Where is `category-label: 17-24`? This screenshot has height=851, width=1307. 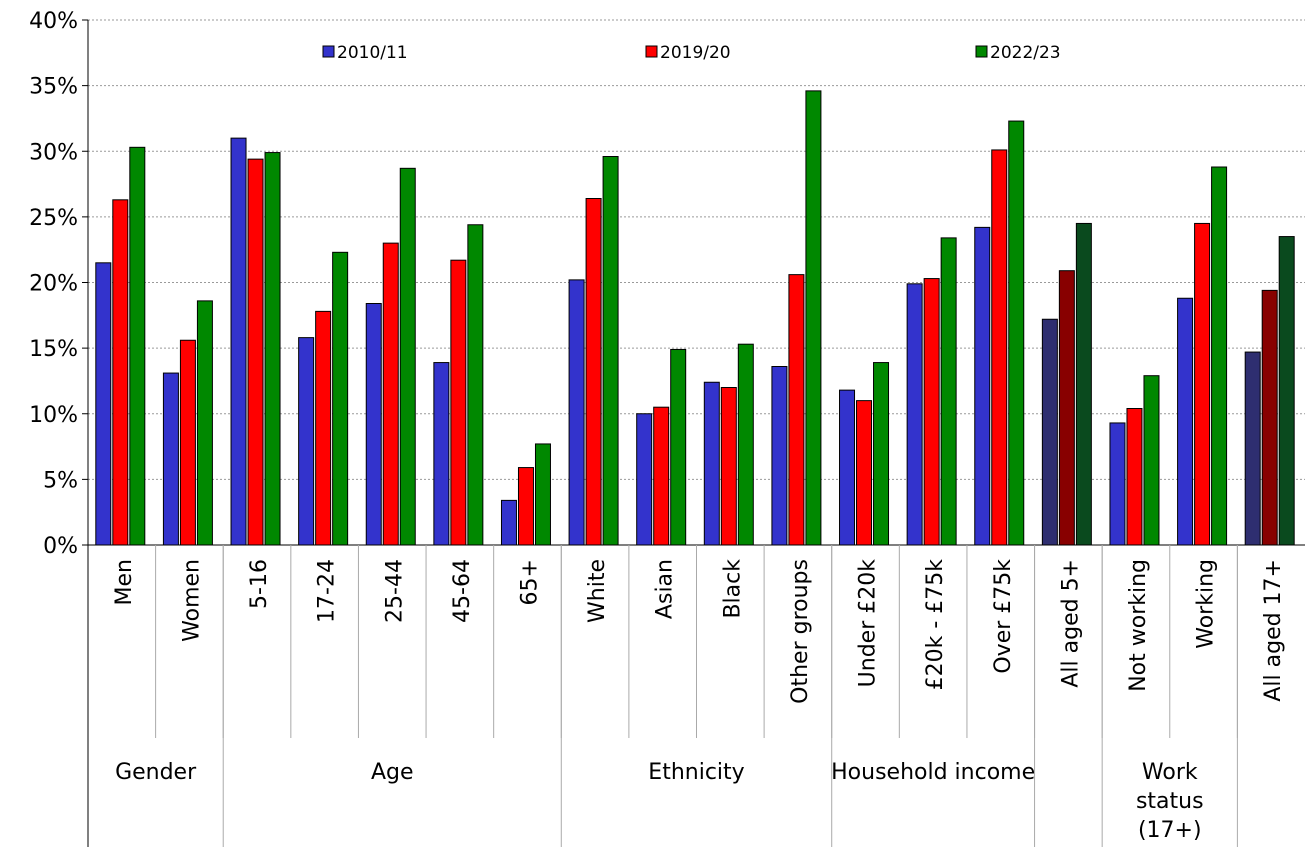
category-label: 17-24 is located at coordinates (327, 591).